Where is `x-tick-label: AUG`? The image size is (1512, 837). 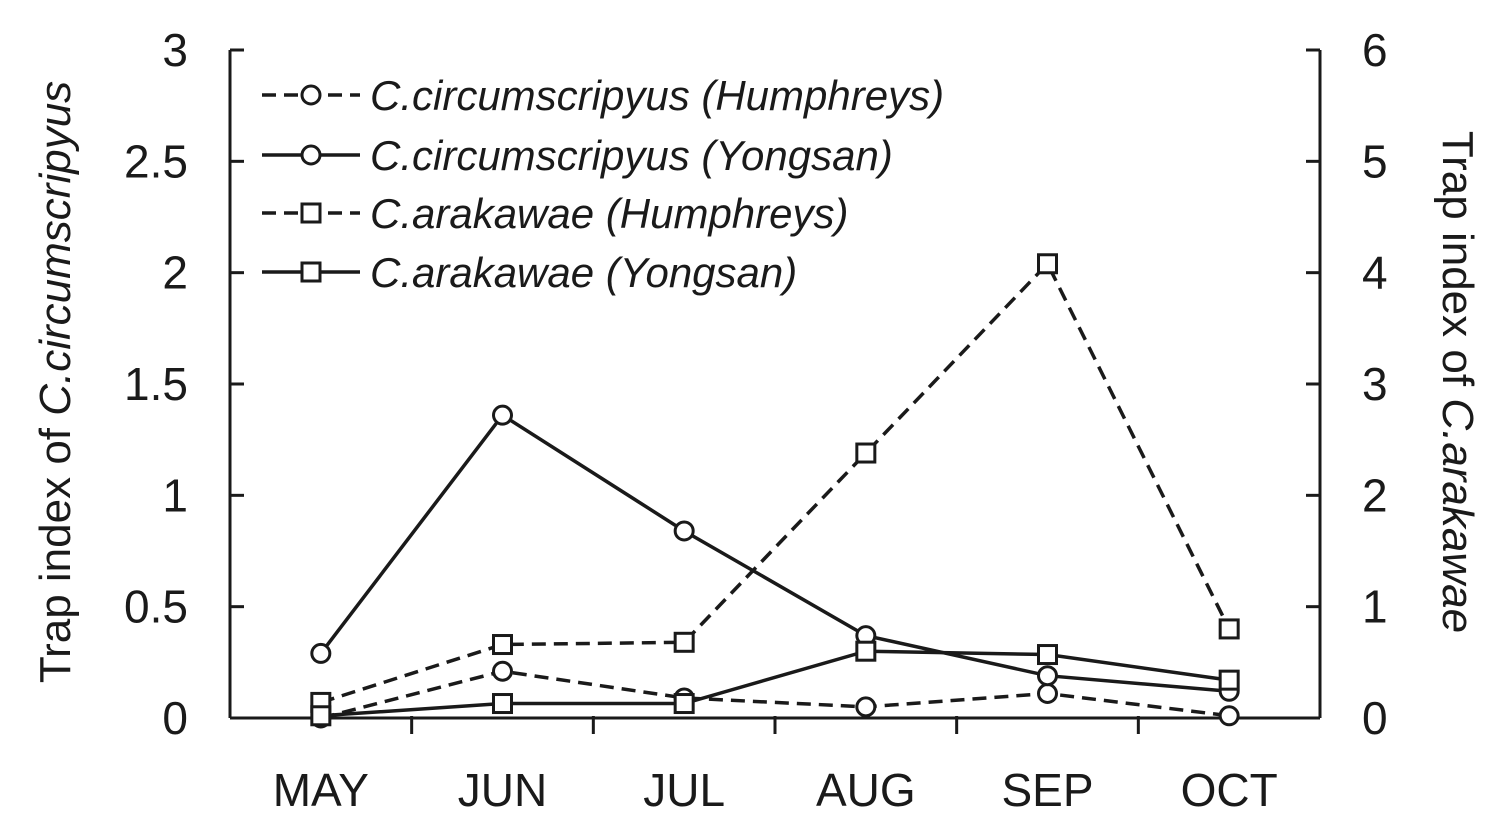 x-tick-label: AUG is located at coordinates (866, 790).